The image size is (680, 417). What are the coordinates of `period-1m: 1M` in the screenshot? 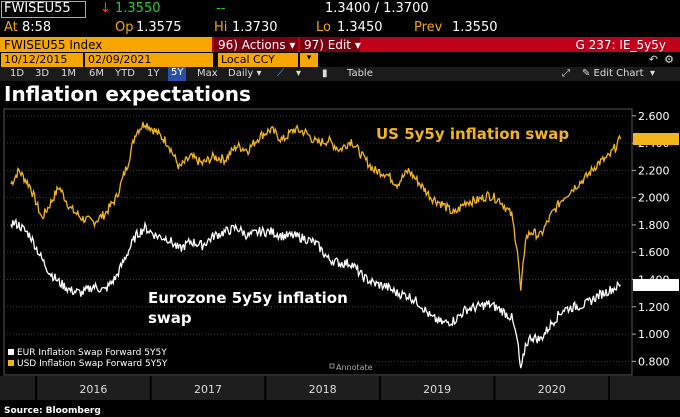 It's located at (68, 73).